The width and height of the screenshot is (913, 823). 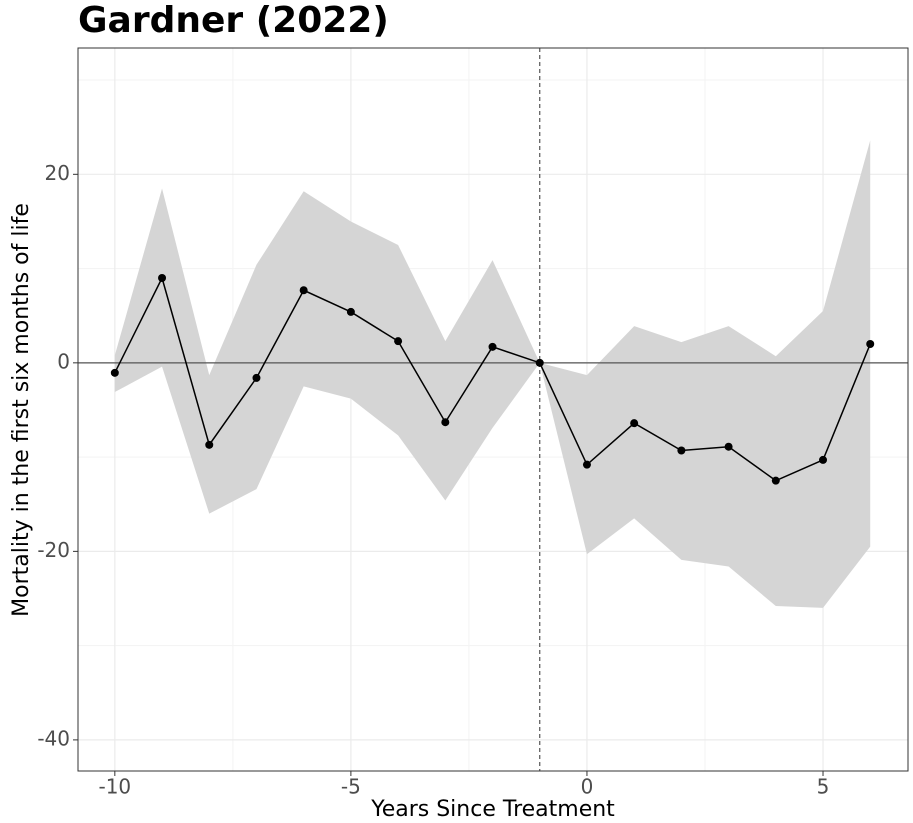 I want to click on x-tick-label: -5, so click(x=351, y=787).